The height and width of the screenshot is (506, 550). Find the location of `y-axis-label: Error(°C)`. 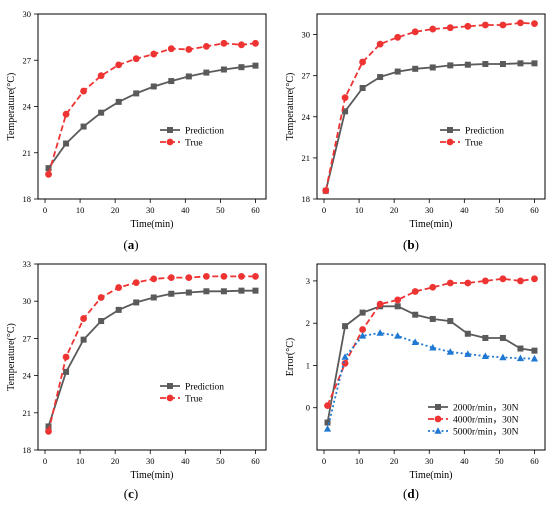

y-axis-label: Error(°C) is located at coordinates (290, 357).